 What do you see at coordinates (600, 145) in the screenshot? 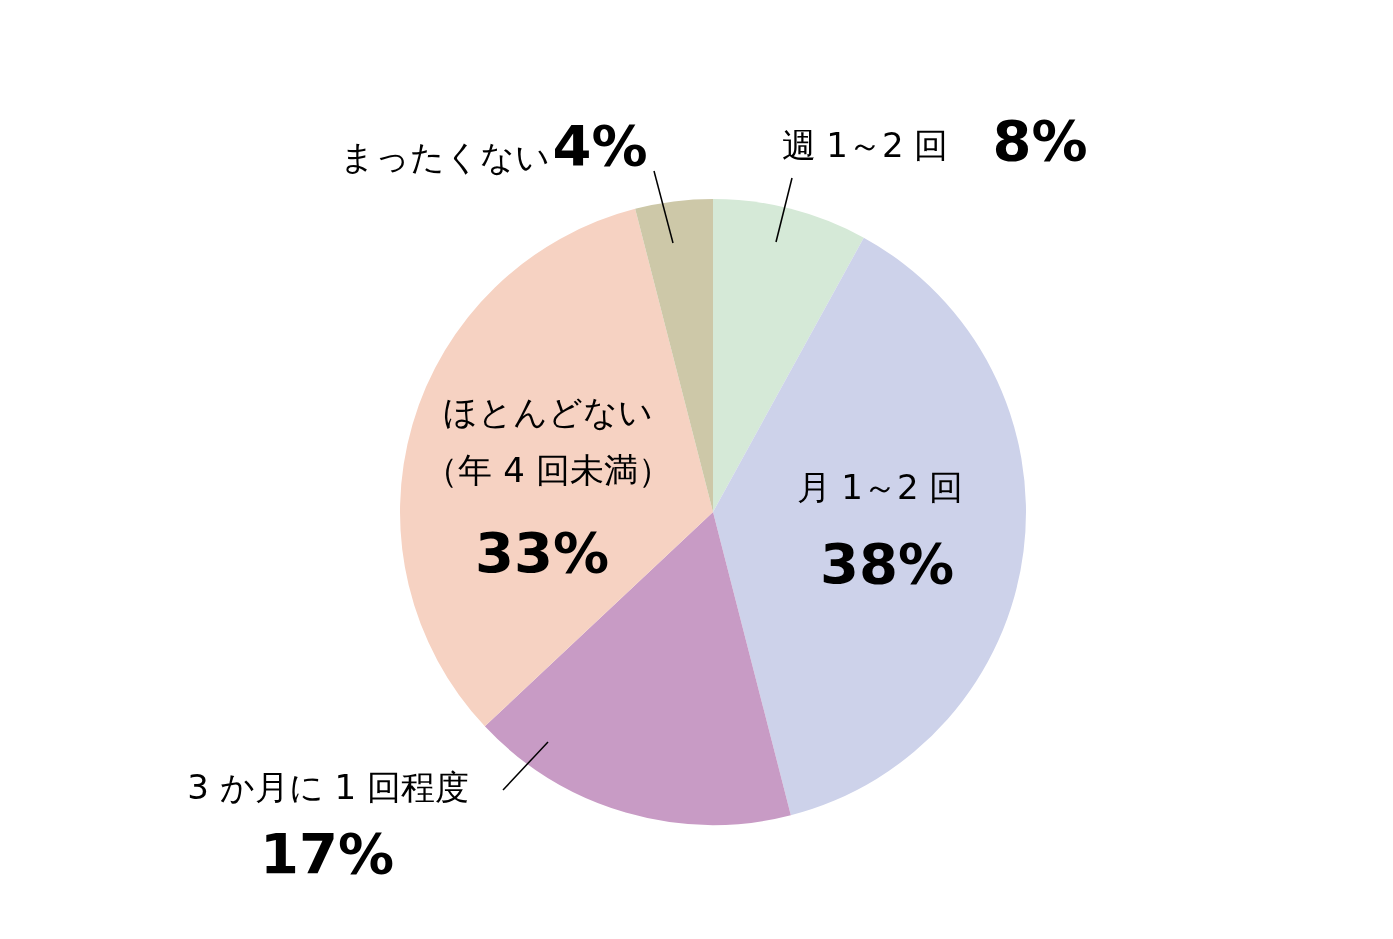
I see `data-label: 4%` at bounding box center [600, 145].